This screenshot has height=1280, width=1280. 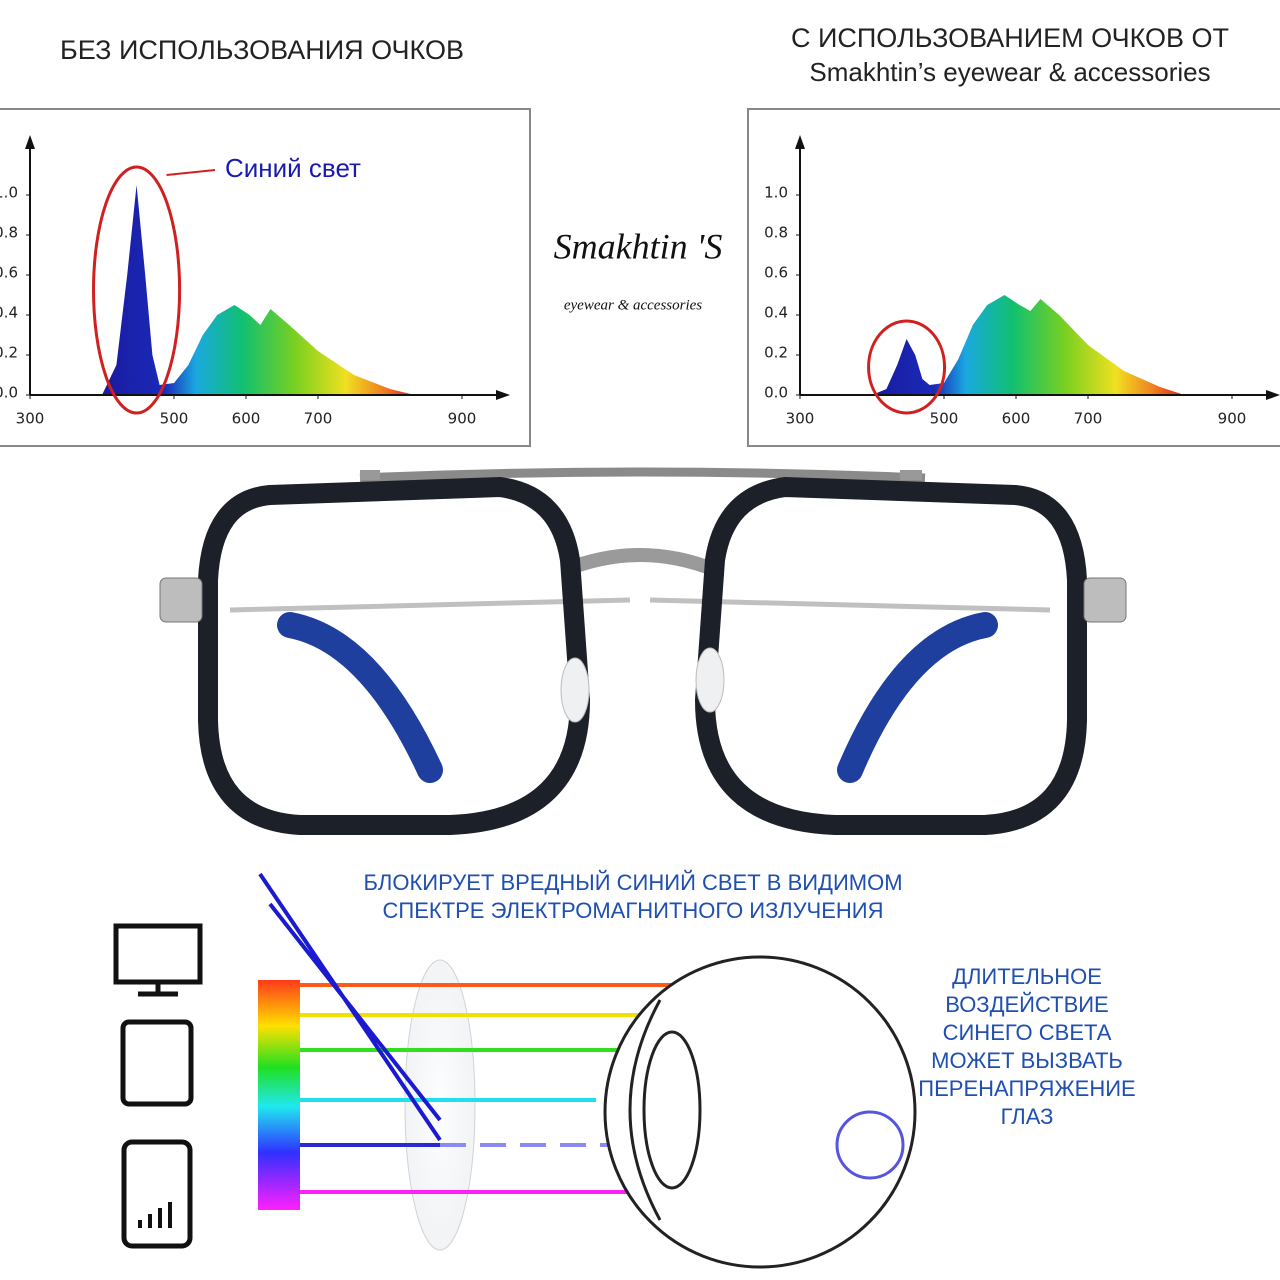 I want to click on caption: СПЕКТРЕ ЭЛЕКТРОМАГНИТНОГО ИЗЛУЧЕНИЯ, so click(x=633, y=910).